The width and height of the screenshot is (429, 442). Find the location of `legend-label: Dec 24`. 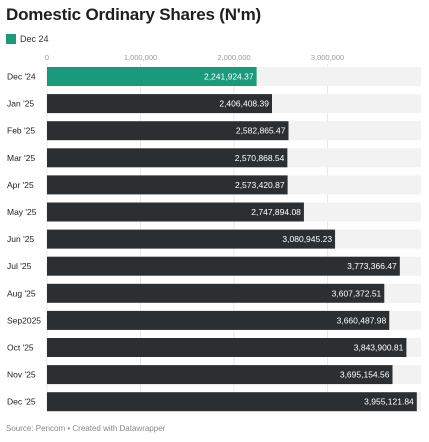

legend-label: Dec 24 is located at coordinates (34, 39).